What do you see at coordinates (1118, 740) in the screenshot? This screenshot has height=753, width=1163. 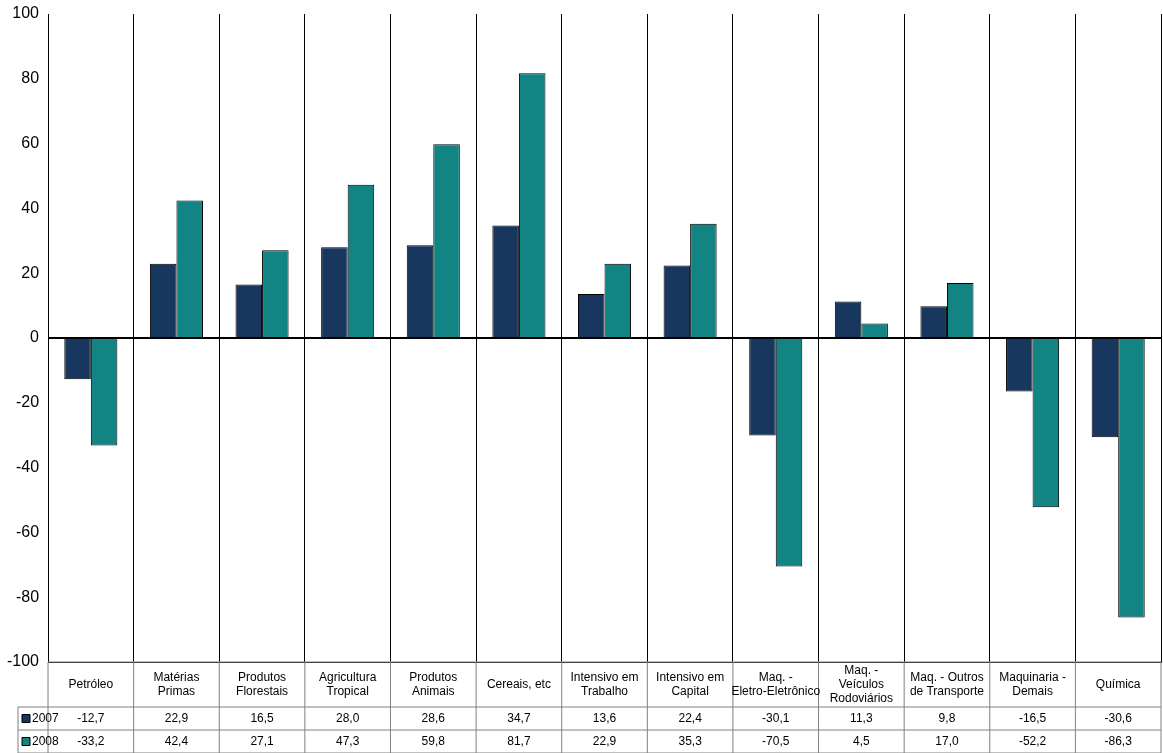 I see `data-label: -86,3` at bounding box center [1118, 740].